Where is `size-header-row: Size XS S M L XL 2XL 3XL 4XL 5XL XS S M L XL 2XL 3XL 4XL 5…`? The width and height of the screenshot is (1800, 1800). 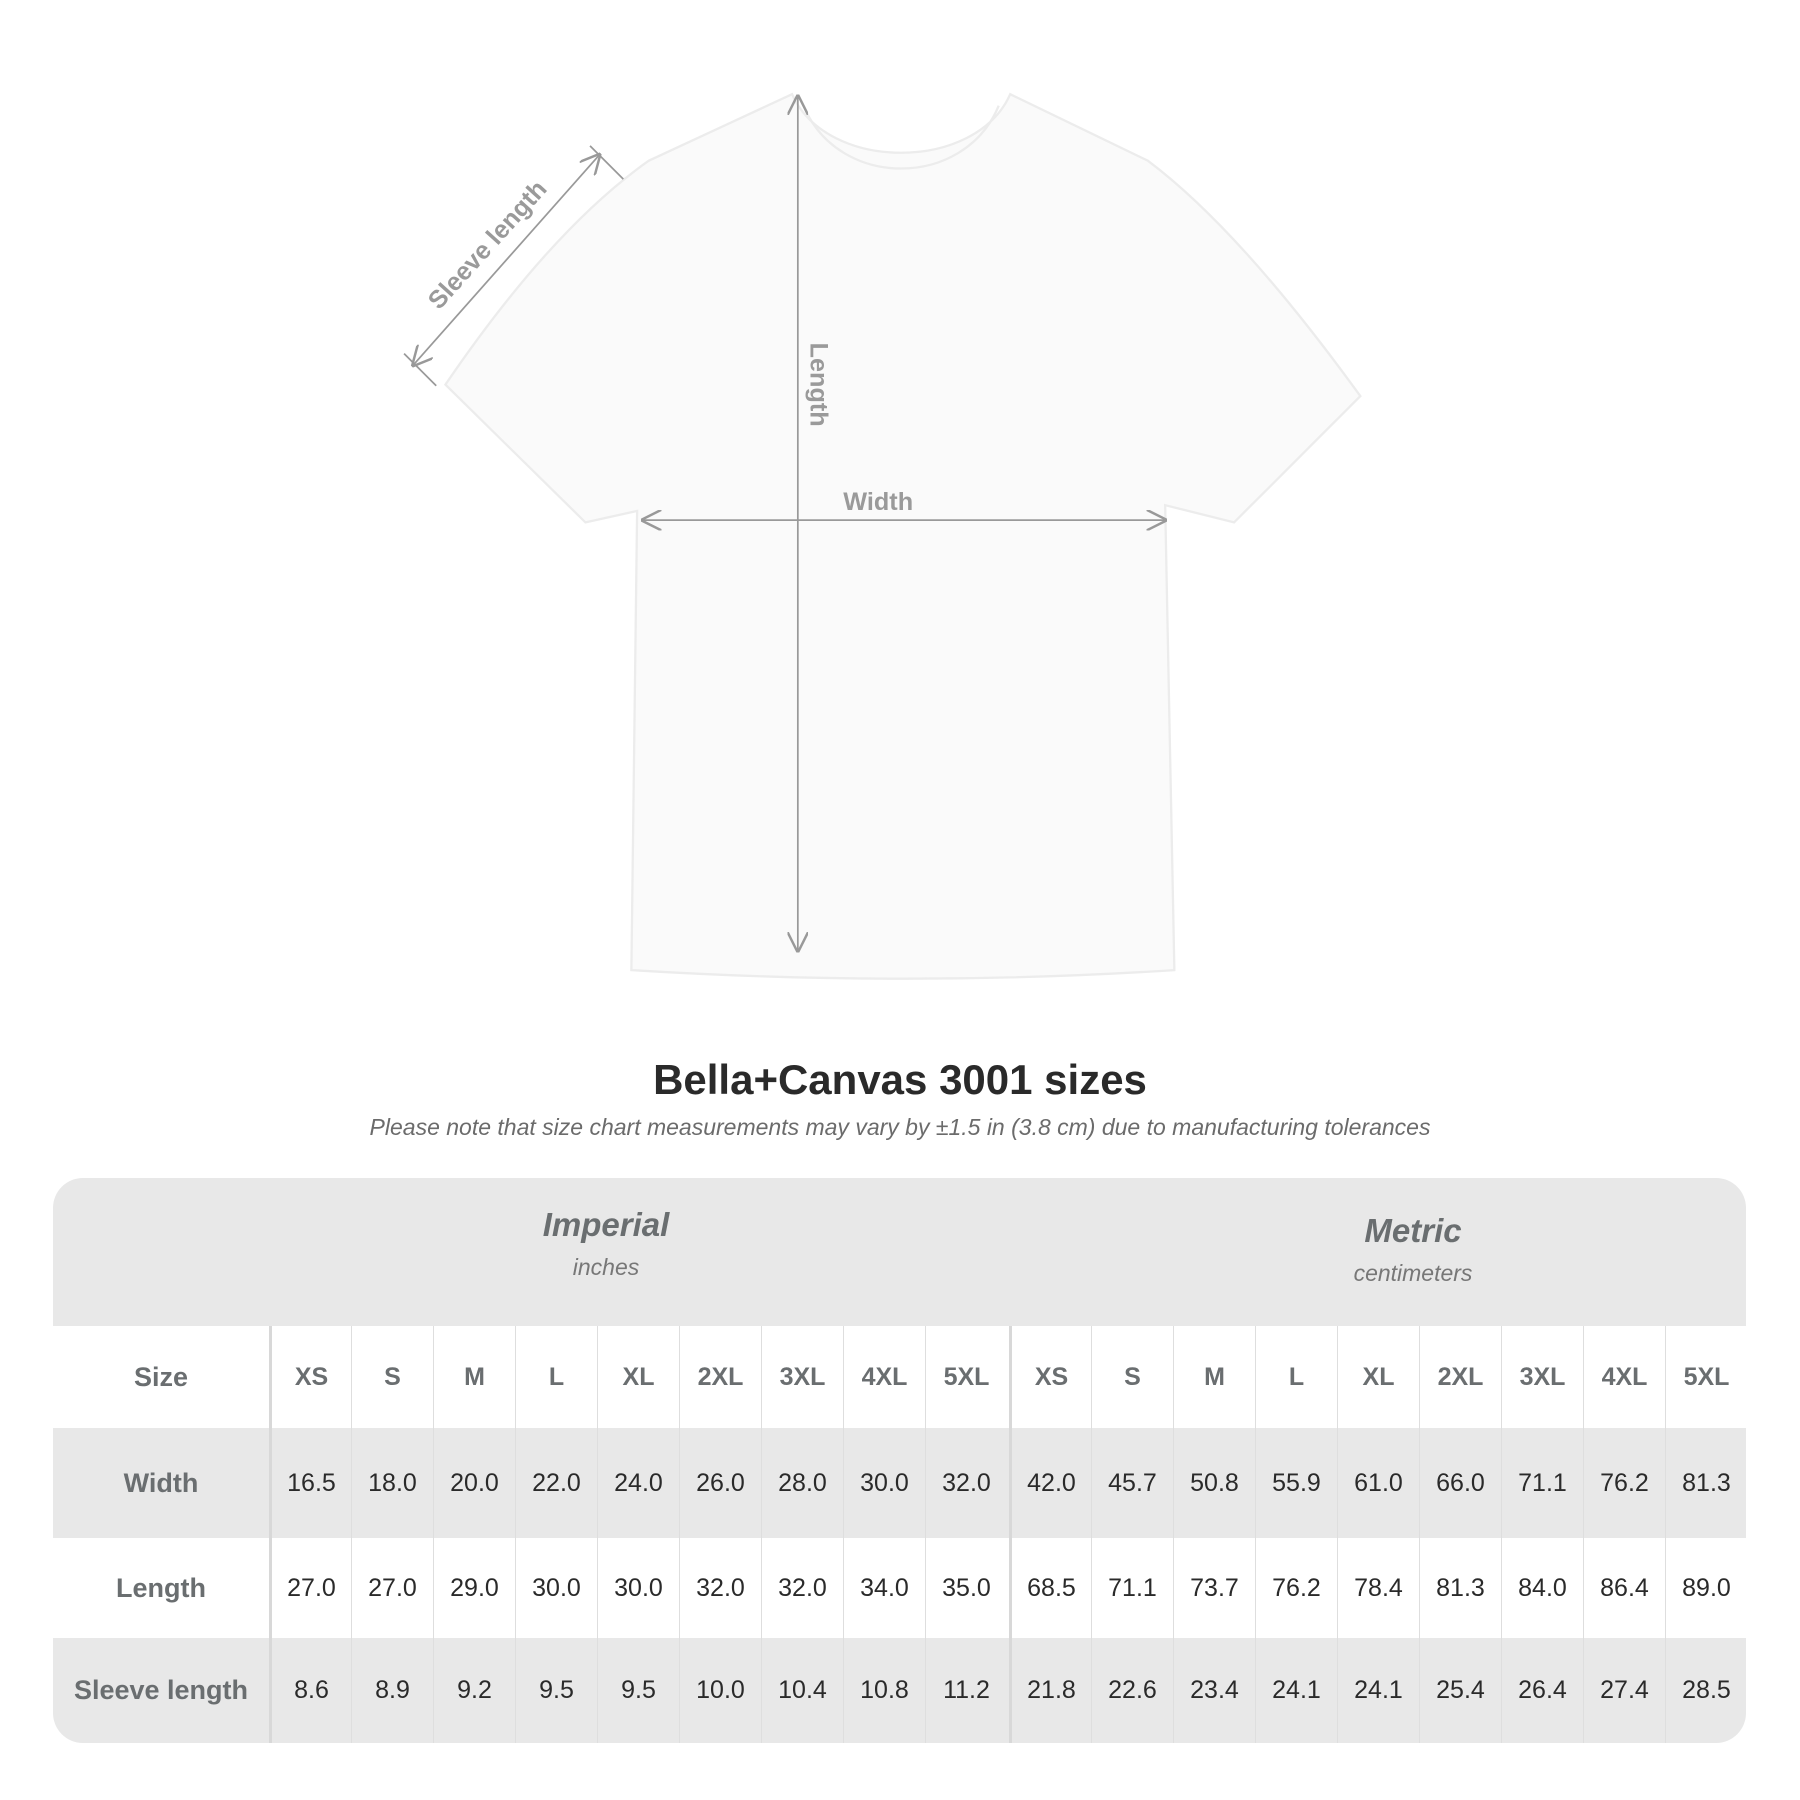
size-header-row: Size XS S M L XL 2XL 3XL 4XL 5XL XS S M L XL 2XL 3XL 4XL 5… is located at coordinates (899, 1377).